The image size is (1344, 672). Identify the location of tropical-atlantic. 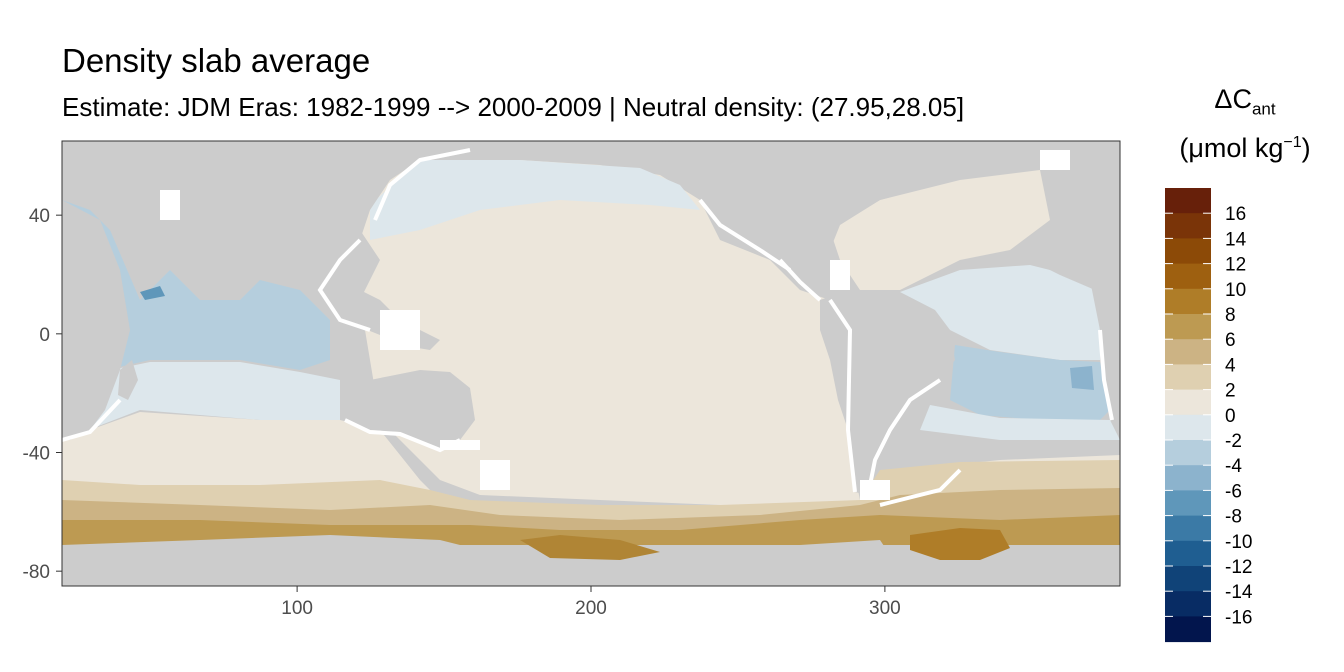
(1000, 312).